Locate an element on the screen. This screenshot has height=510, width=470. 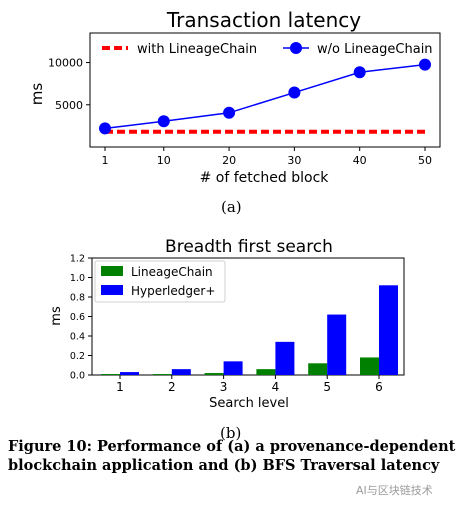
series-without-lineagechain-line is located at coordinates (265, 96).